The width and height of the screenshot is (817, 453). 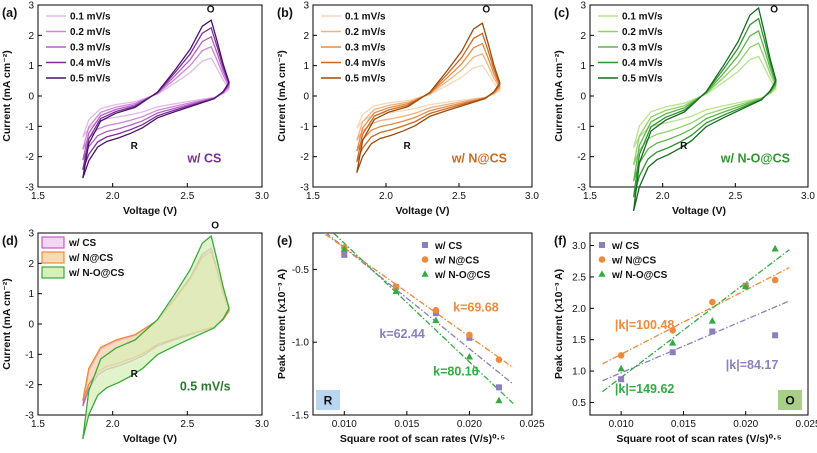 What do you see at coordinates (486, 10) in the screenshot?
I see `peak-label: O` at bounding box center [486, 10].